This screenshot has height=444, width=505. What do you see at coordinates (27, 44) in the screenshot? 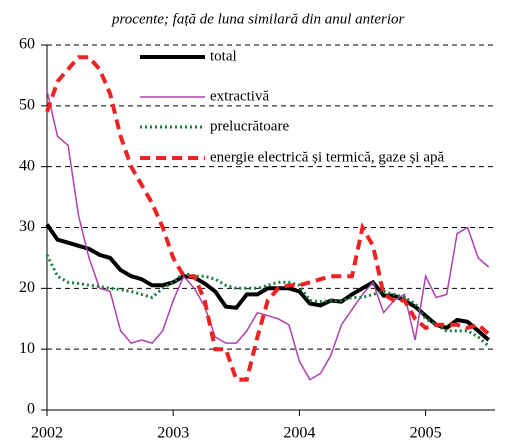
I see `y-tick-label: 60` at bounding box center [27, 44].